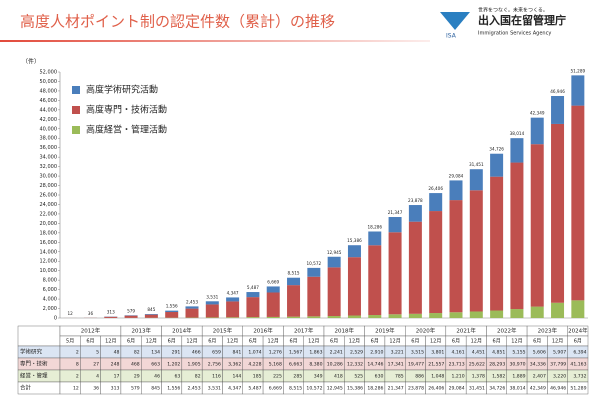 The image size is (600, 415). What do you see at coordinates (198, 377) in the screenshot?
I see `table-value: 82` at bounding box center [198, 377].